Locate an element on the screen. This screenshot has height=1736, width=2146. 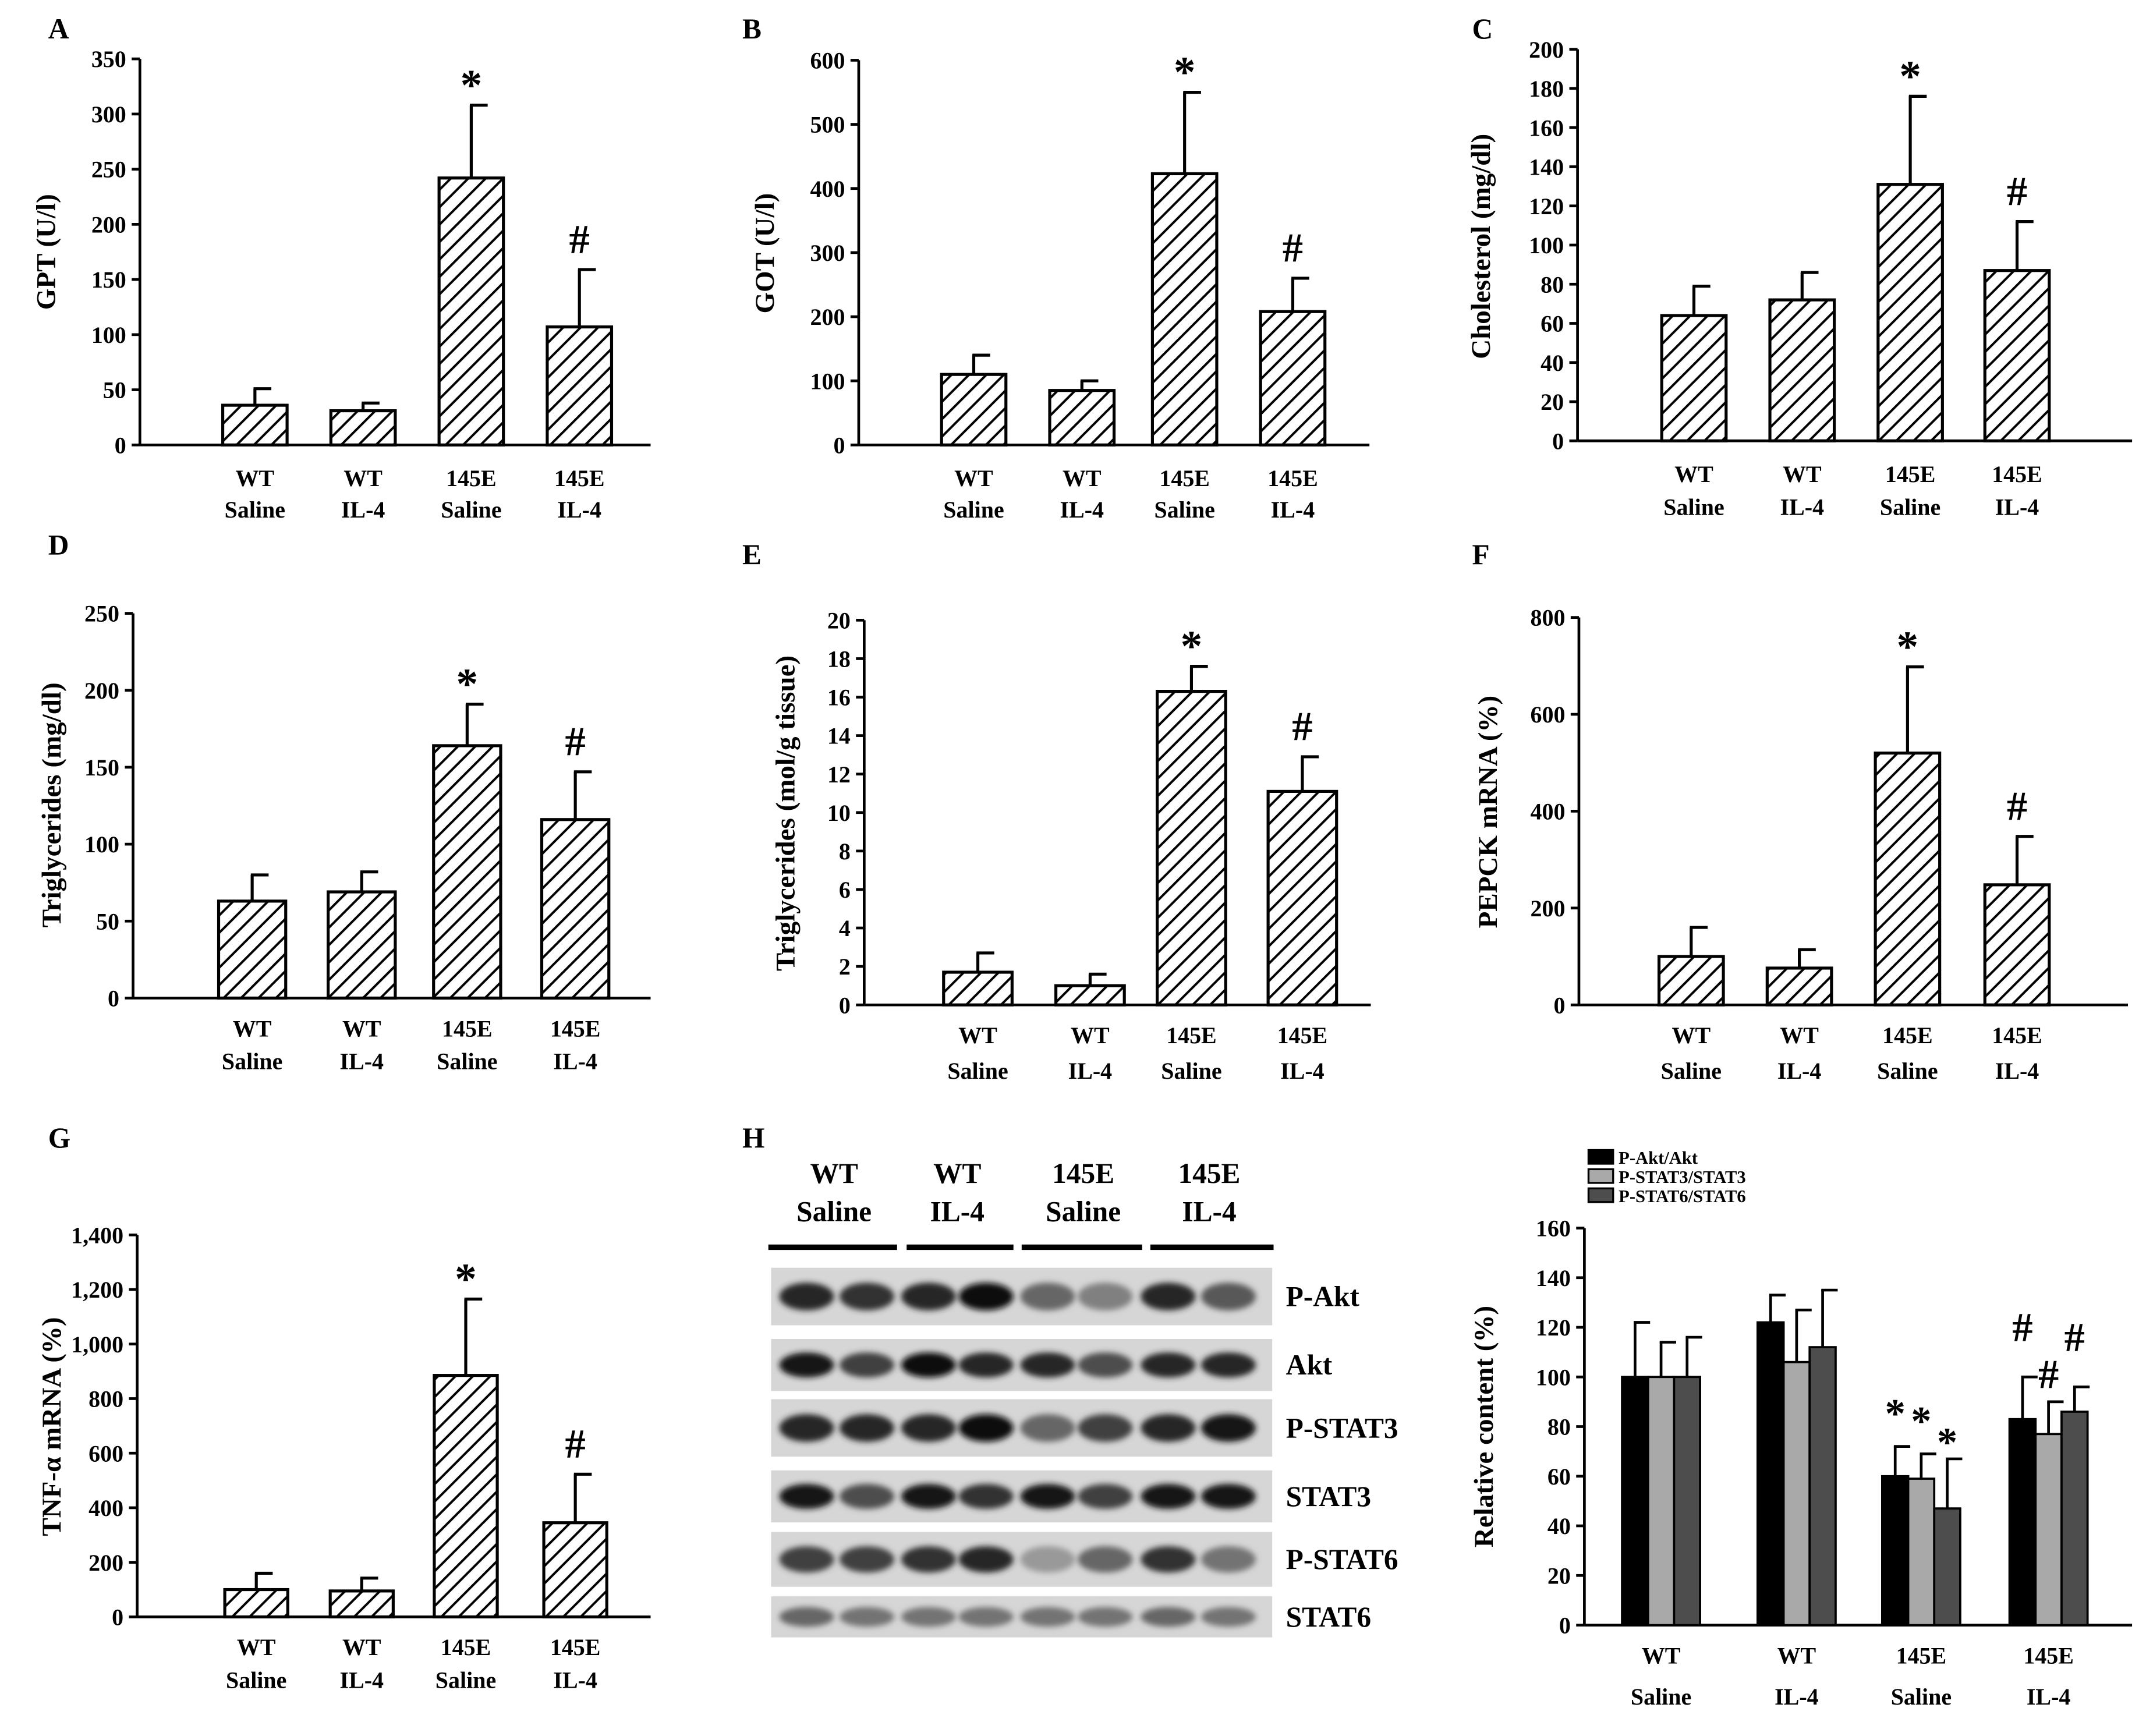
y-tick-label-C: 200 is located at coordinates (1546, 50).